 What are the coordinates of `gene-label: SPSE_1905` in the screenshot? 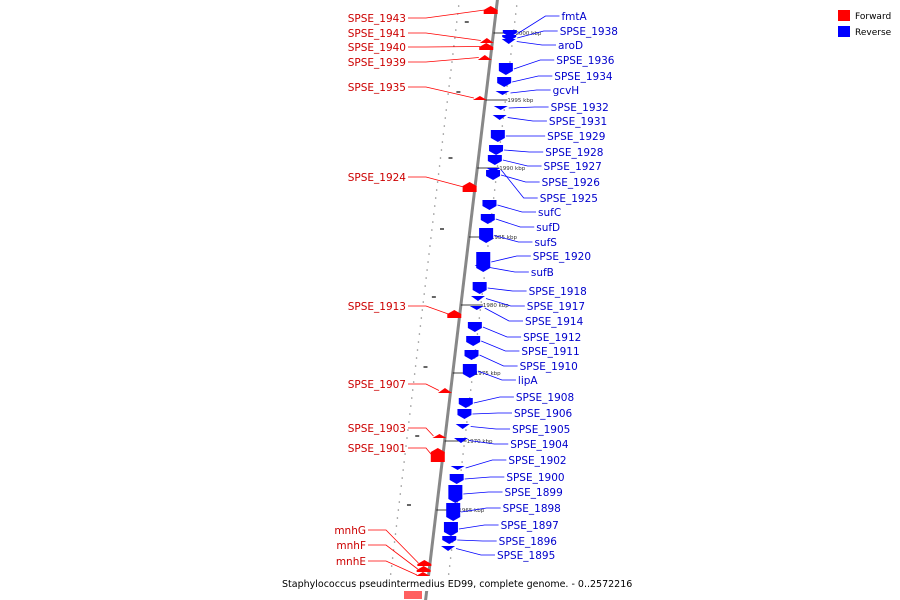 It's located at (541, 430).